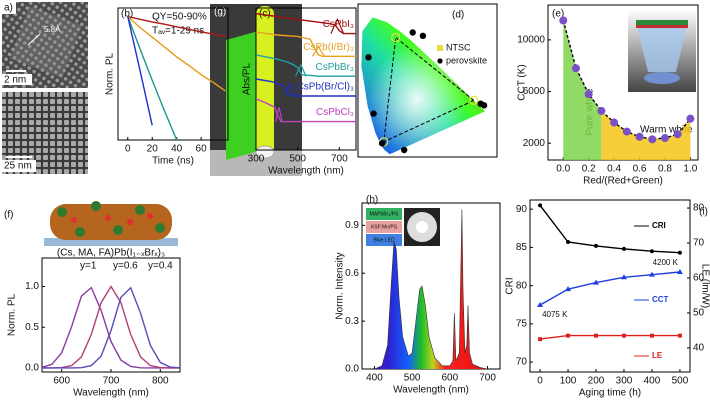  What do you see at coordinates (662, 78) in the screenshot?
I see `led-base` at bounding box center [662, 78].